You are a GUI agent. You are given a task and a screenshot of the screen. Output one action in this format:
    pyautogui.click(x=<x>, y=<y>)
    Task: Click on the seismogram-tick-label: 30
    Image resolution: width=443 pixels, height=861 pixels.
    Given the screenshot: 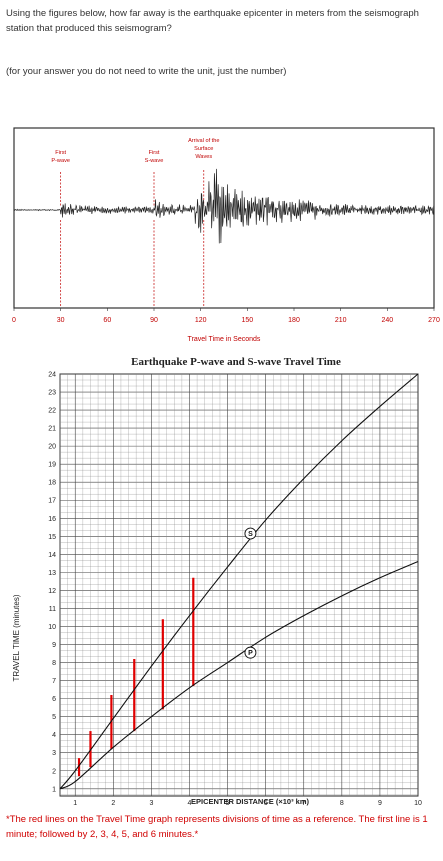 What is the action you would take?
    pyautogui.click(x=61, y=320)
    